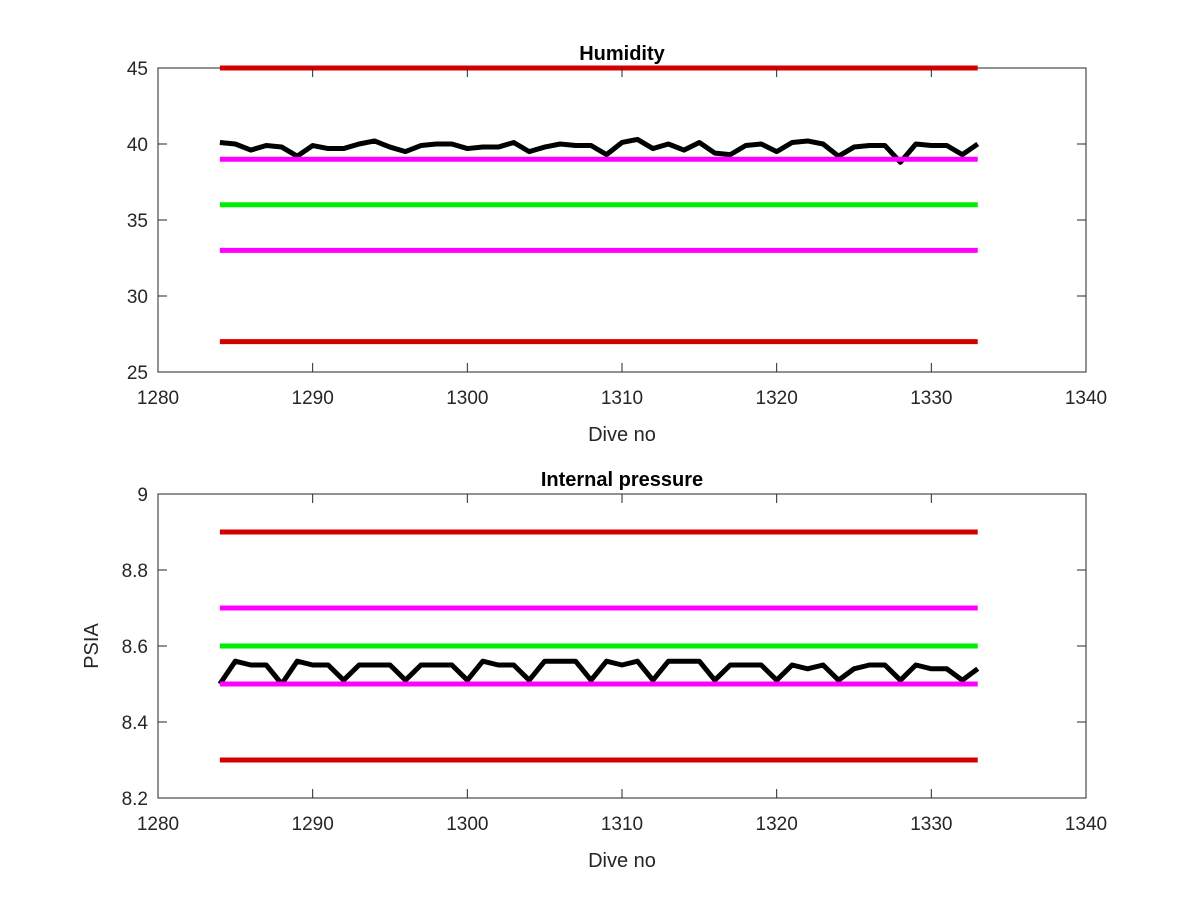 This screenshot has width=1200, height=900. Describe the element at coordinates (622, 54) in the screenshot. I see `chart-title: Humidity` at that location.